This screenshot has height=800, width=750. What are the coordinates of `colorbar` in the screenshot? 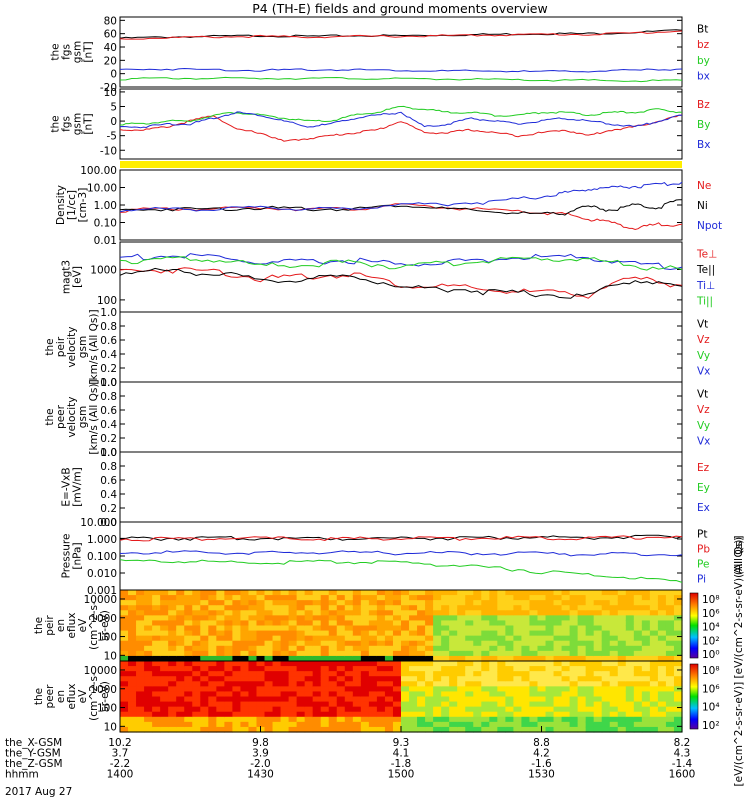 It's located at (694, 696).